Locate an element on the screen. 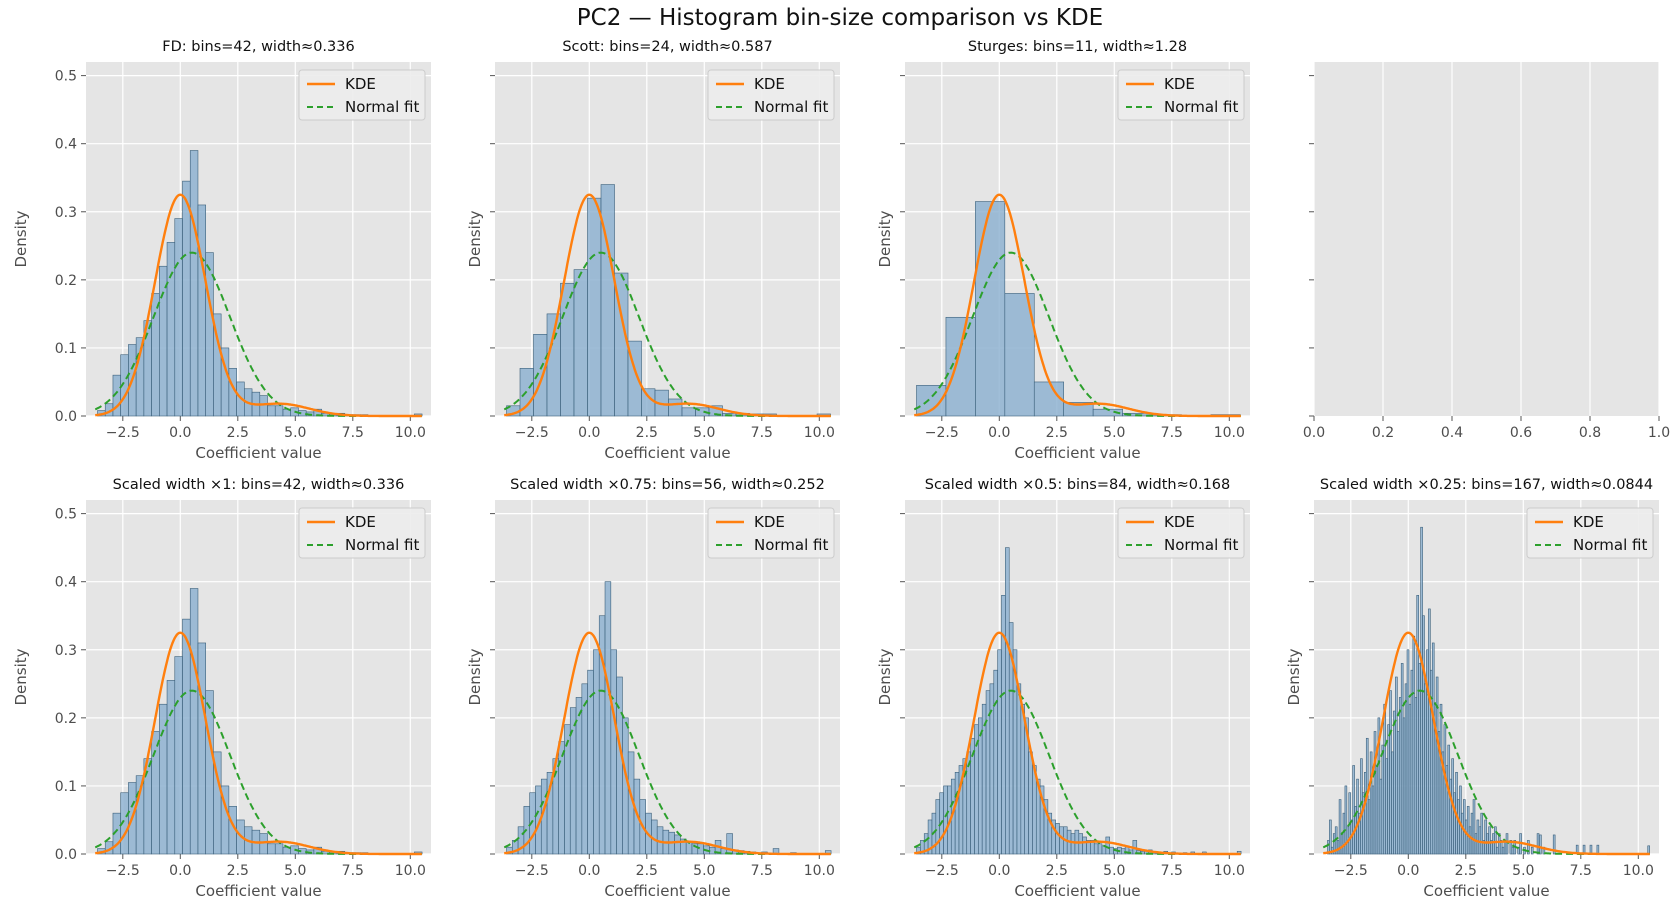  subplot-title: Scaled width ×0.75: bins=56, width≈0.252 is located at coordinates (667, 485).